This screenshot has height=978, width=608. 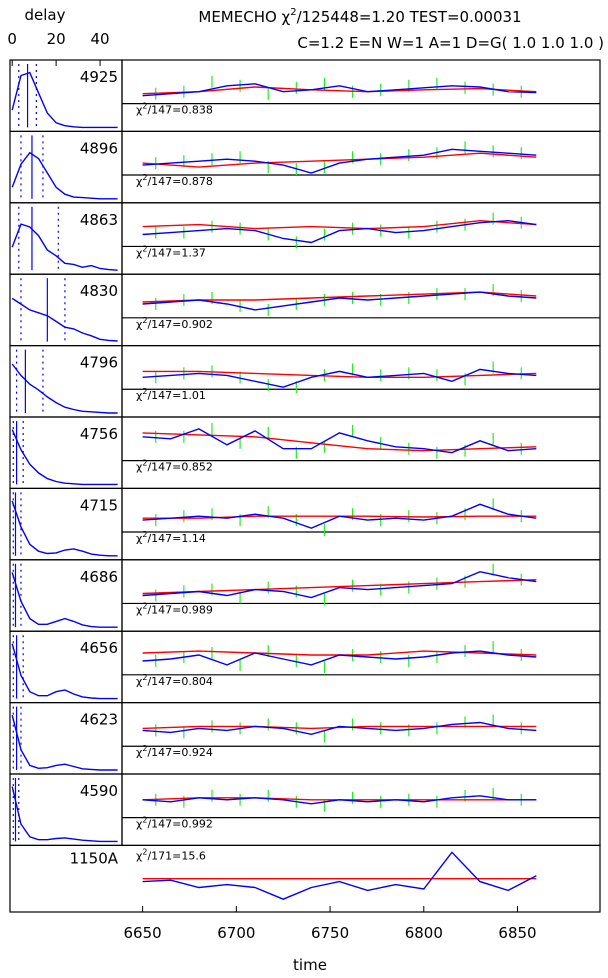 I want to click on panel-label: 4656, so click(x=99, y=648).